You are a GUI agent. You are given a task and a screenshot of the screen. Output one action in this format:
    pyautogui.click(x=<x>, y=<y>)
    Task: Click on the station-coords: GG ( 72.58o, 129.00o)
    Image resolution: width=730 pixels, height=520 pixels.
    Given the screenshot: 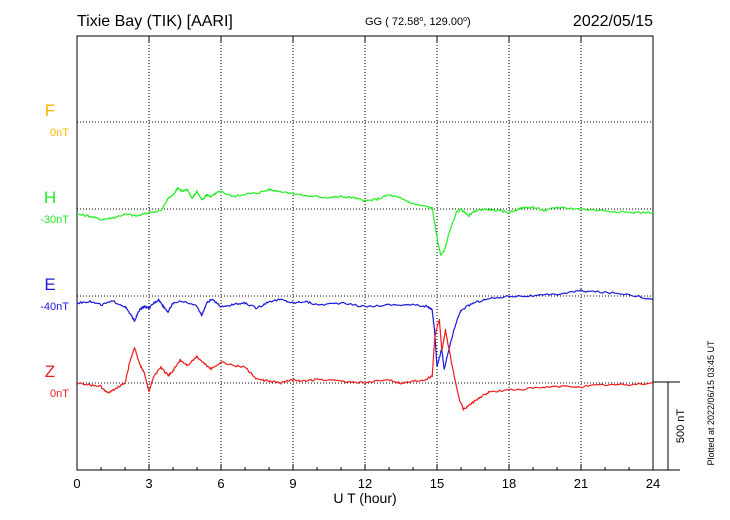 What is the action you would take?
    pyautogui.click(x=418, y=22)
    